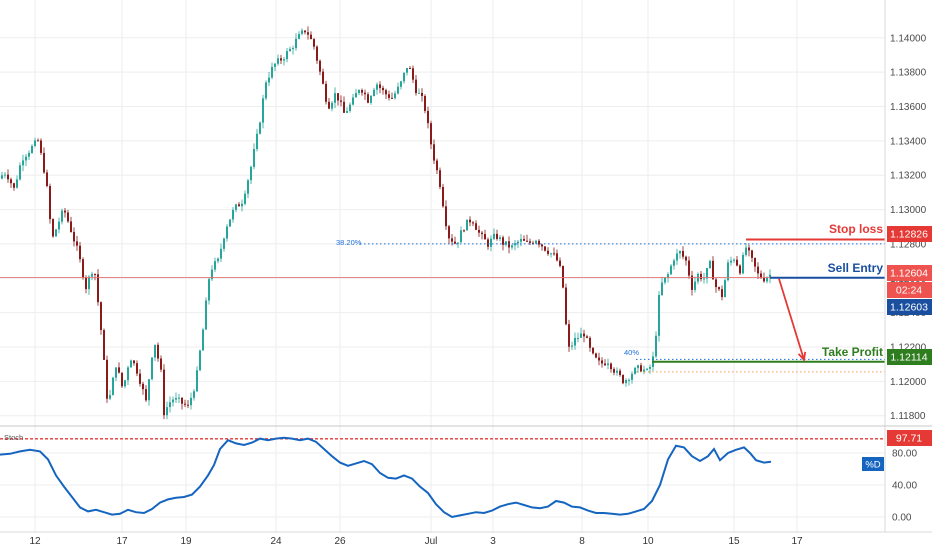 The height and width of the screenshot is (550, 932). I want to click on time-axis: 12 17 19 24 26 Jul 3 8 10 15 17, so click(416, 541).